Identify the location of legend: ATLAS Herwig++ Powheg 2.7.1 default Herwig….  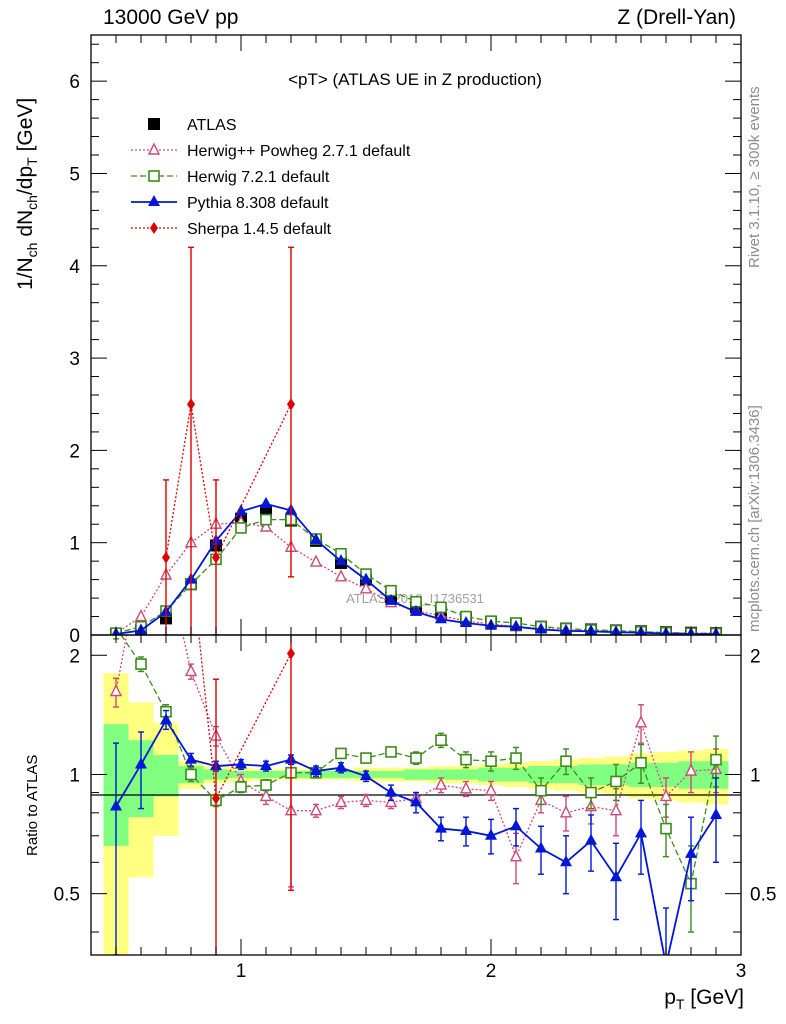
(271, 177).